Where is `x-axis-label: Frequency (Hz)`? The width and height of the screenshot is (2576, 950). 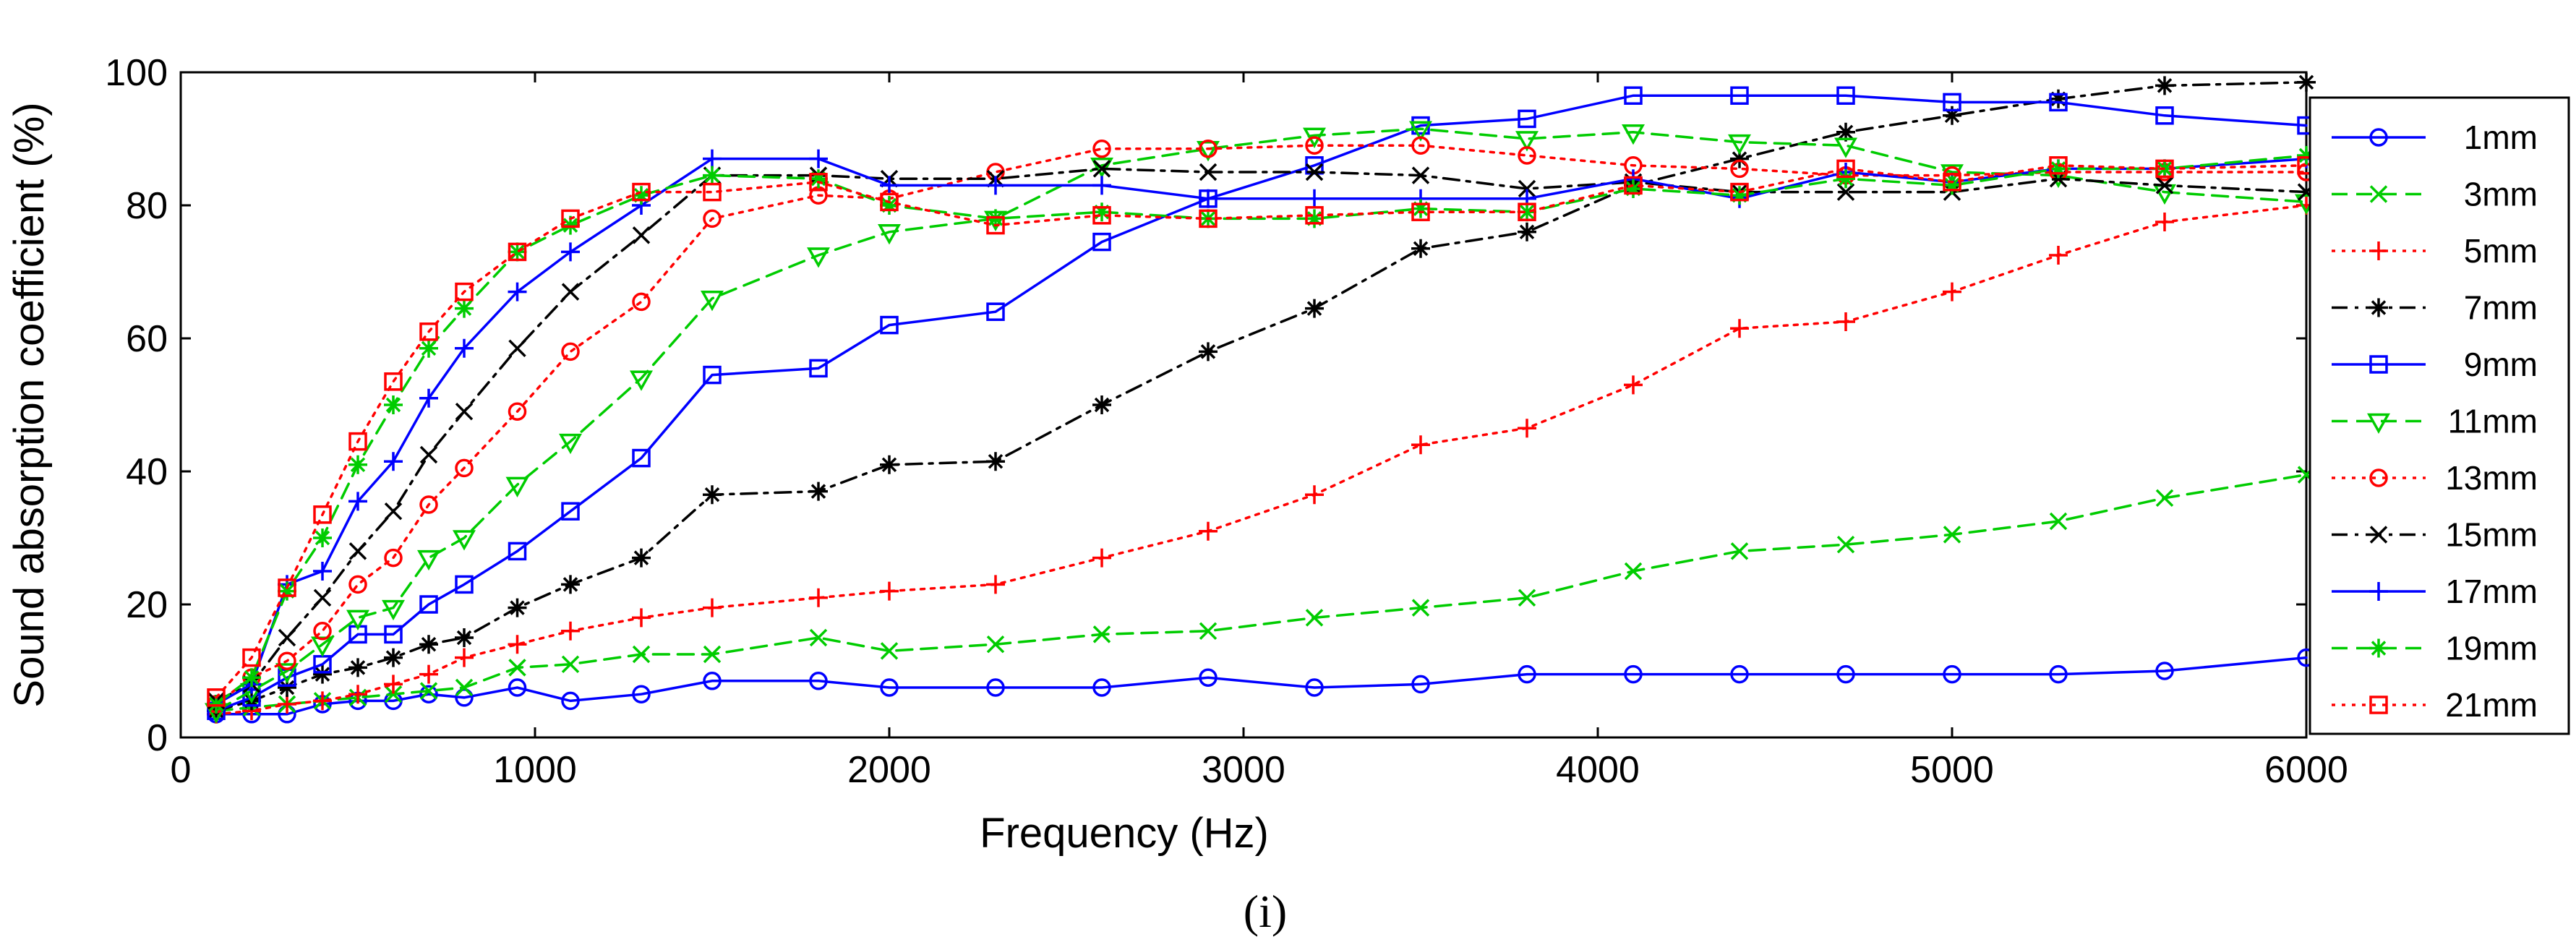 x-axis-label: Frequency (Hz) is located at coordinates (1124, 833).